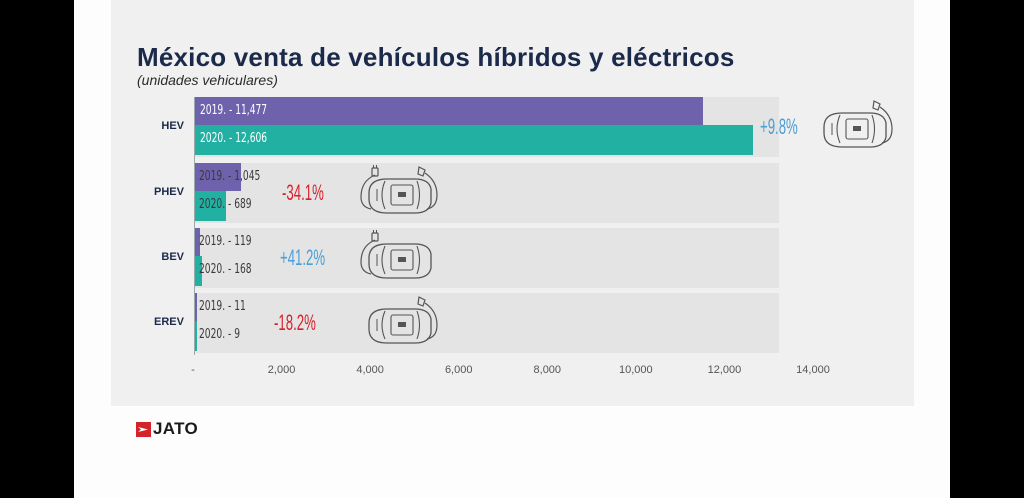 The image size is (1024, 498). I want to click on row-background-phev, so click(487, 193).